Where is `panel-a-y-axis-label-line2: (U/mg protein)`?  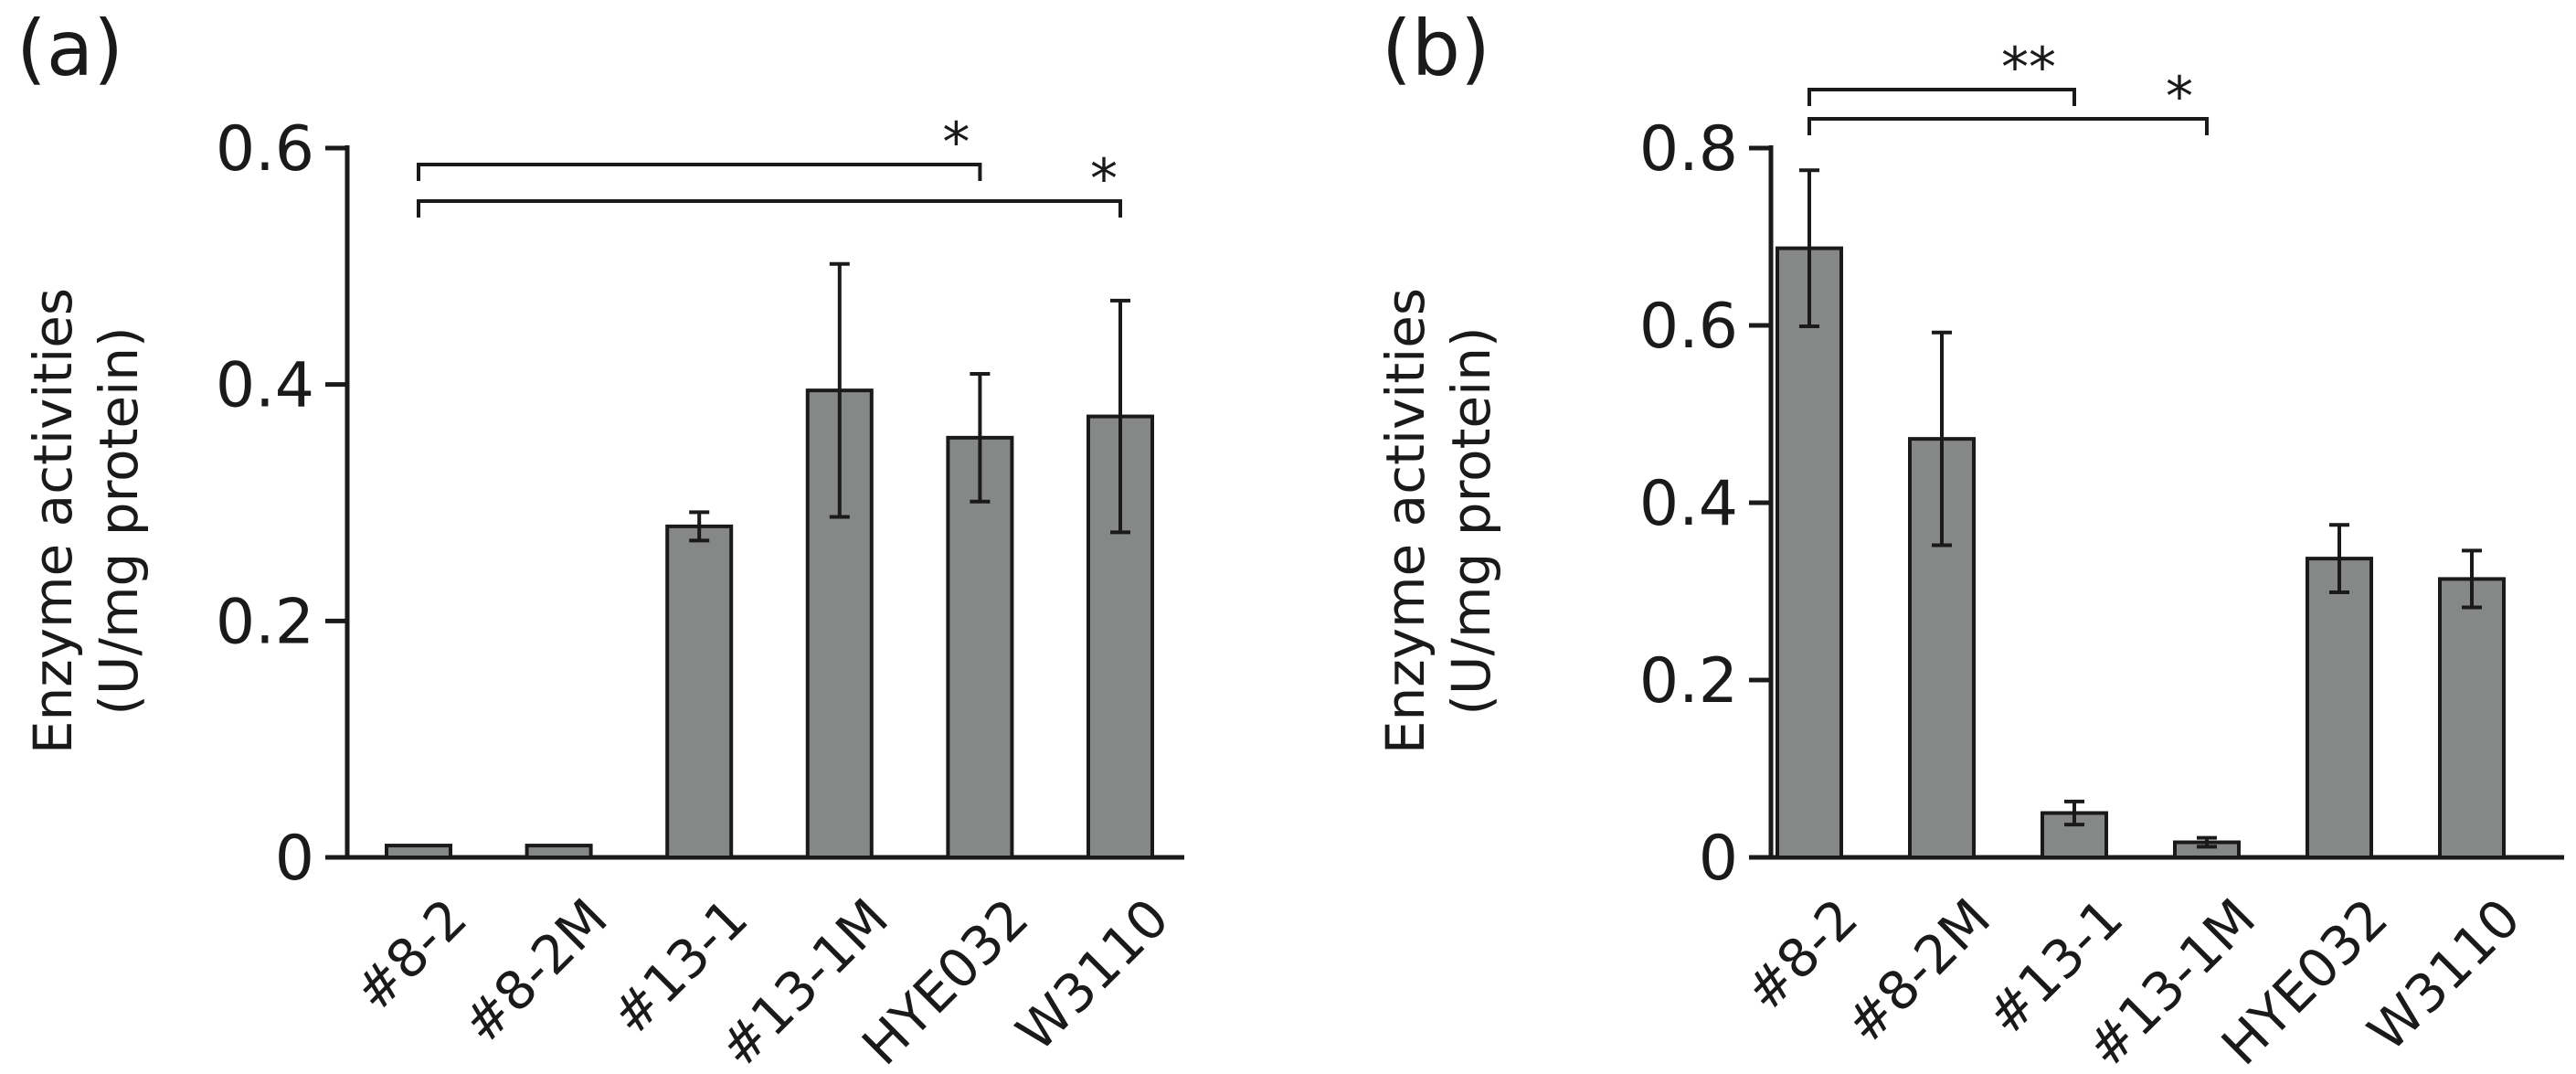 panel-a-y-axis-label-line2: (U/mg protein) is located at coordinates (119, 521).